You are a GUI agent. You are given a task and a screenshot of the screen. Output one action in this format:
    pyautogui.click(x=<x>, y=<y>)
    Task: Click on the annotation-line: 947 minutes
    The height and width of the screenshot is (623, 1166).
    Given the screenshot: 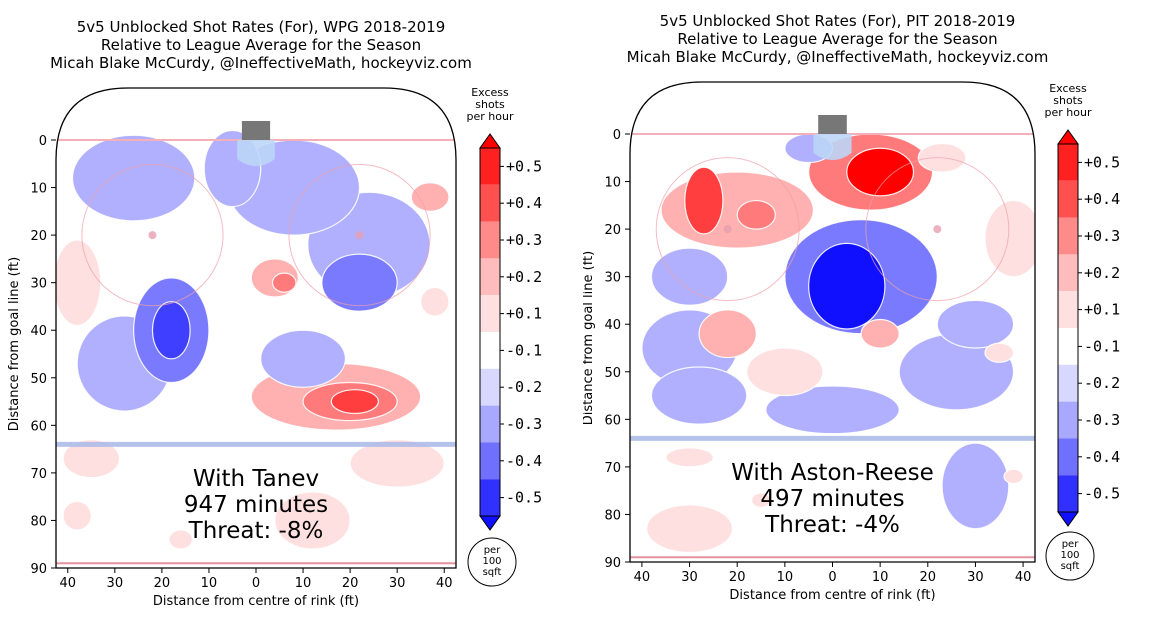 What is the action you would take?
    pyautogui.click(x=256, y=505)
    